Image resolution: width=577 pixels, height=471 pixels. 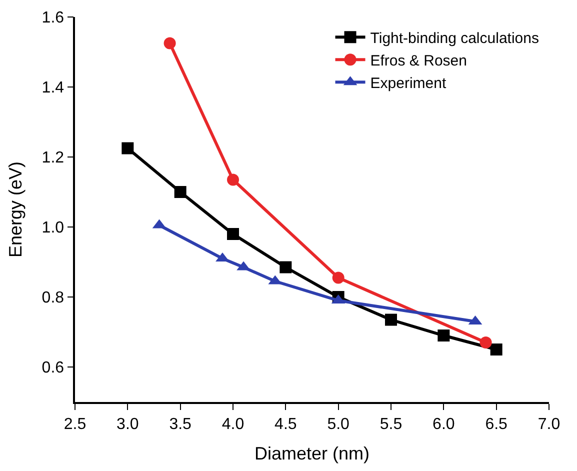 What do you see at coordinates (496, 424) in the screenshot?
I see `x-tick-label: 6.5` at bounding box center [496, 424].